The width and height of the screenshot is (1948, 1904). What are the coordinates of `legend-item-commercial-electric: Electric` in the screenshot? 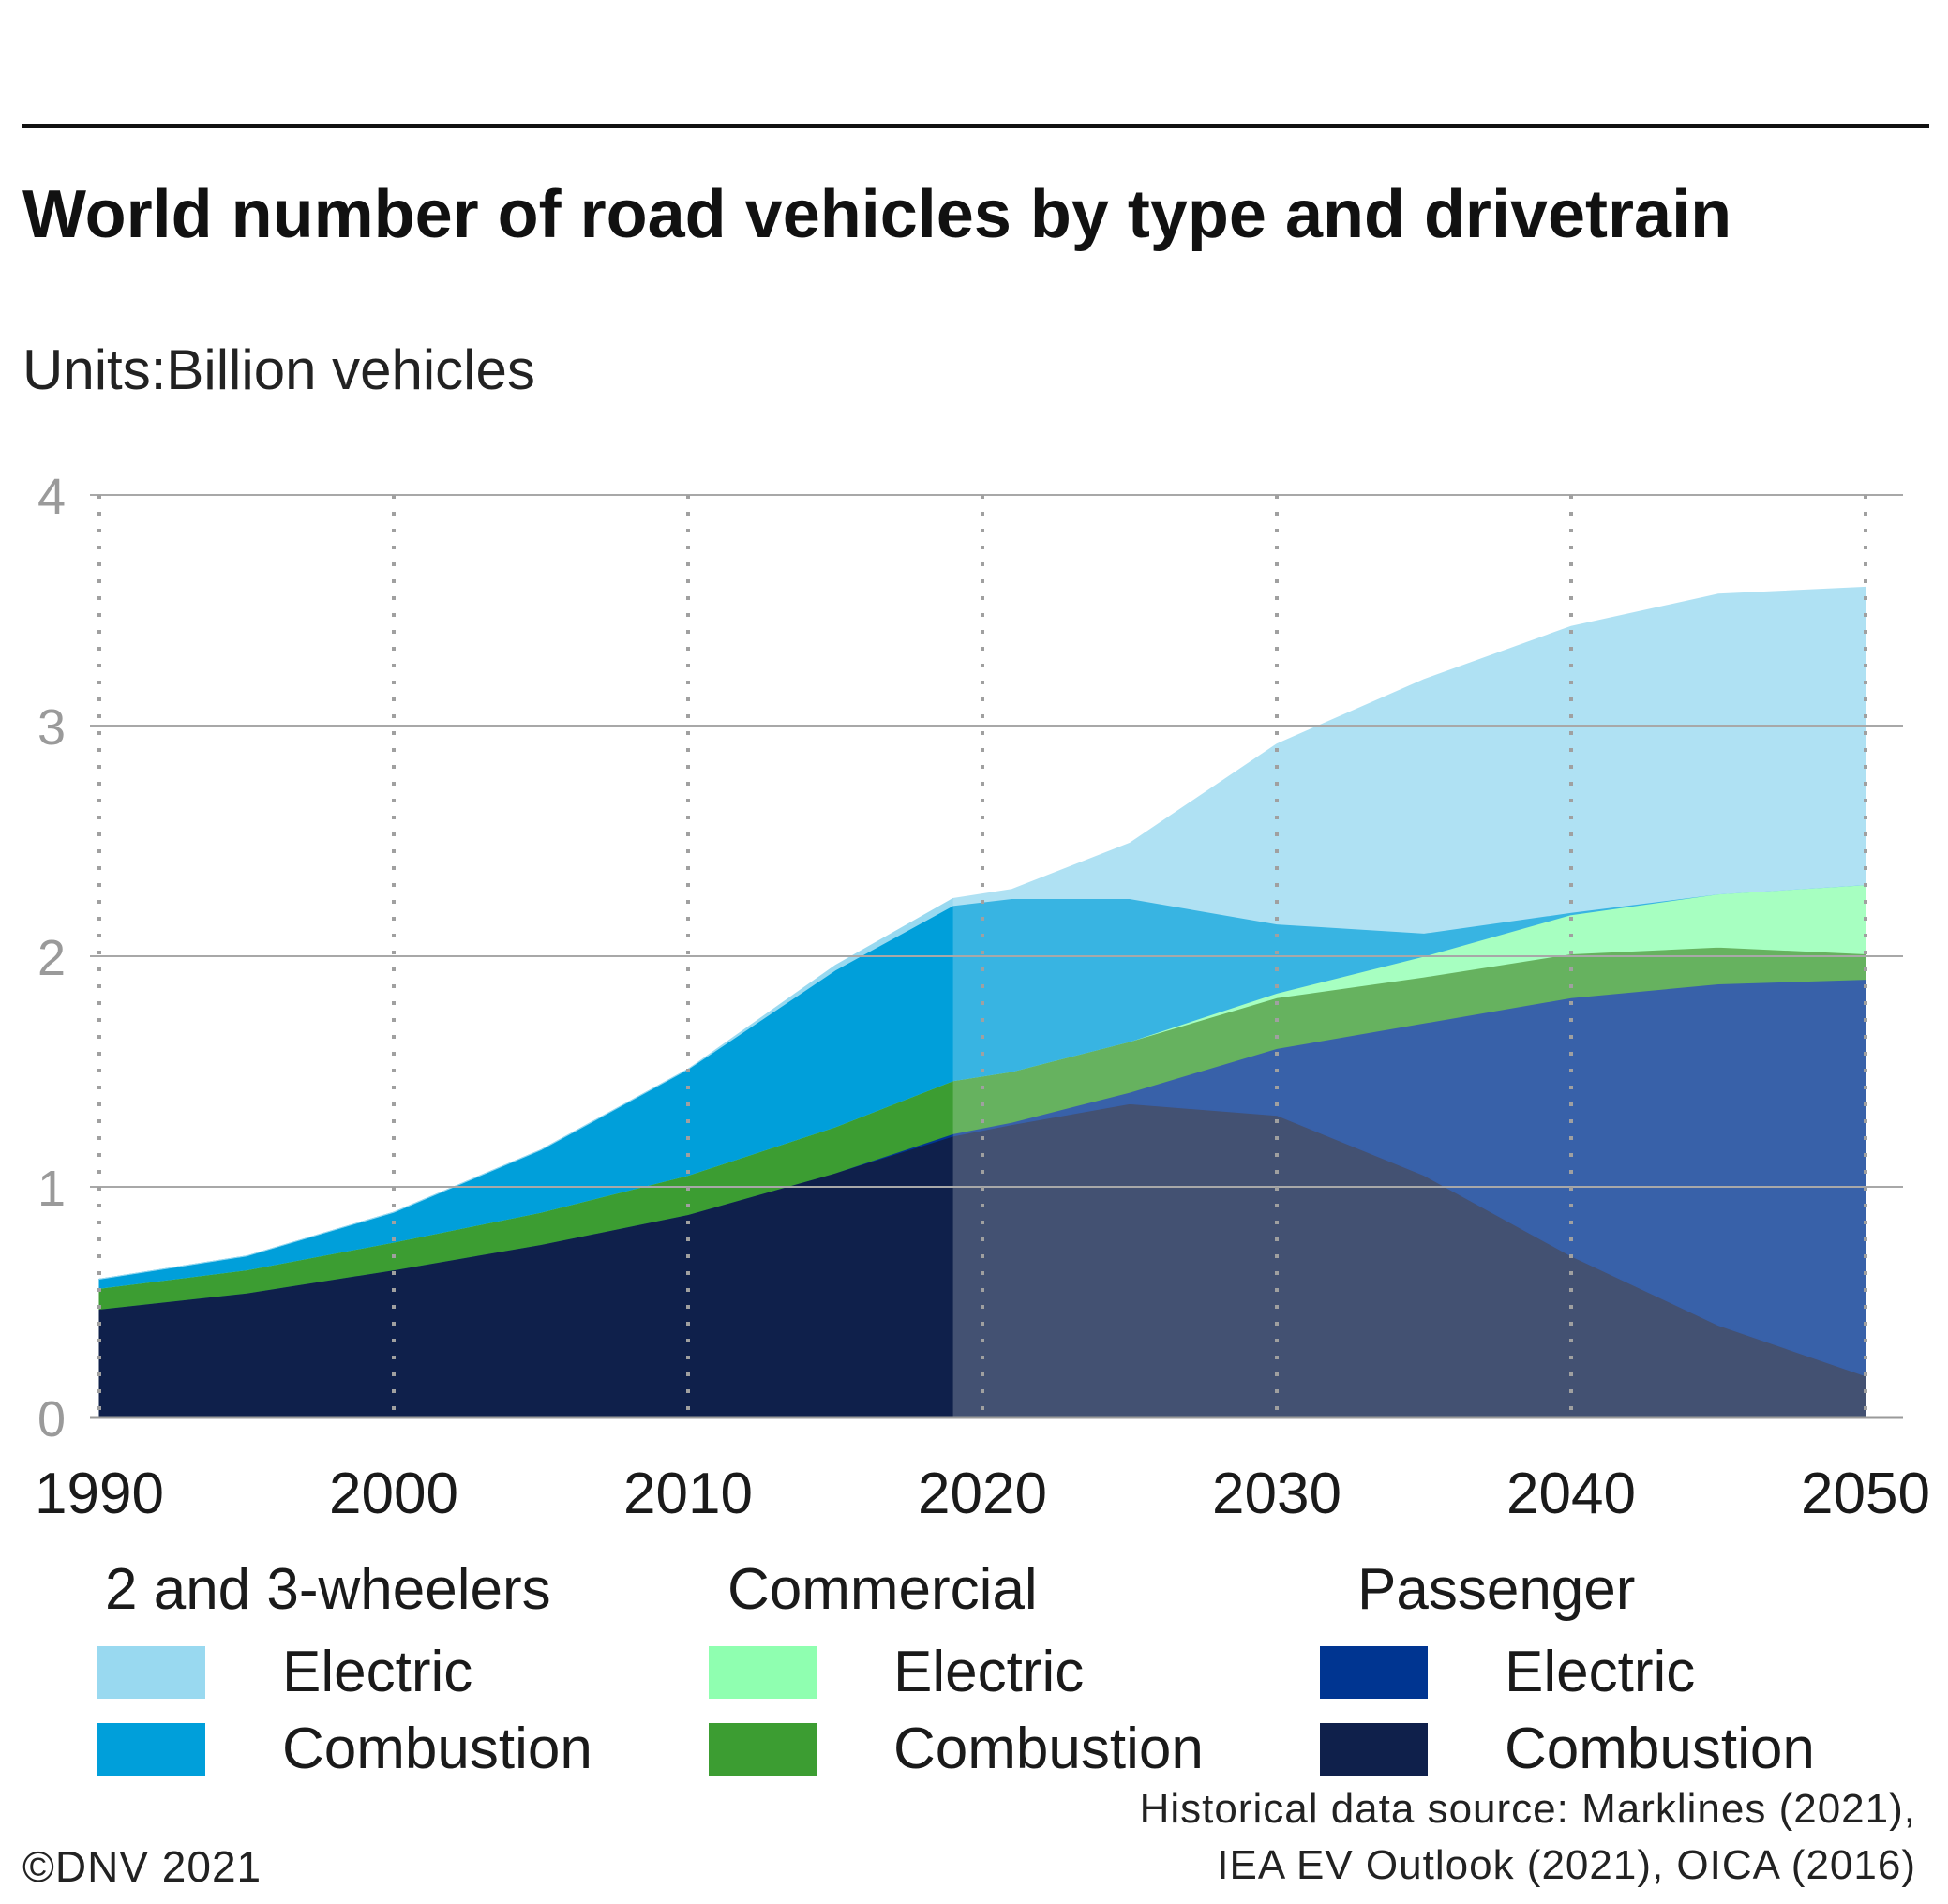 It's located at (896, 1672).